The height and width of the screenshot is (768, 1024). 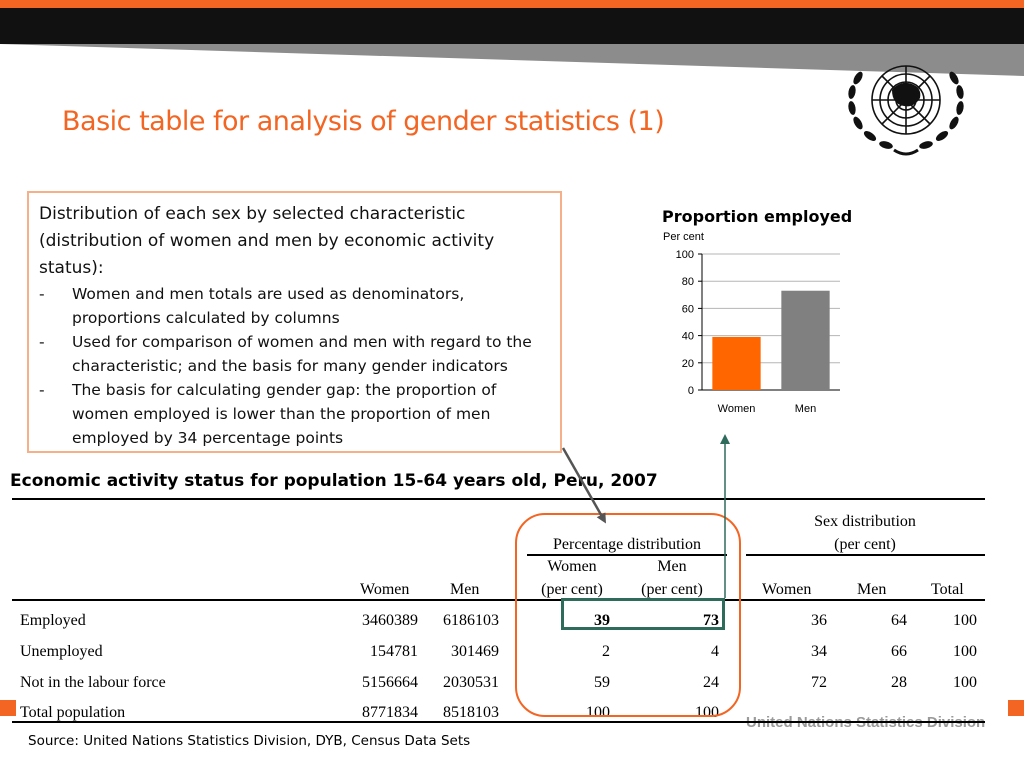 I want to click on y-tick-label: 20, so click(x=688, y=364).